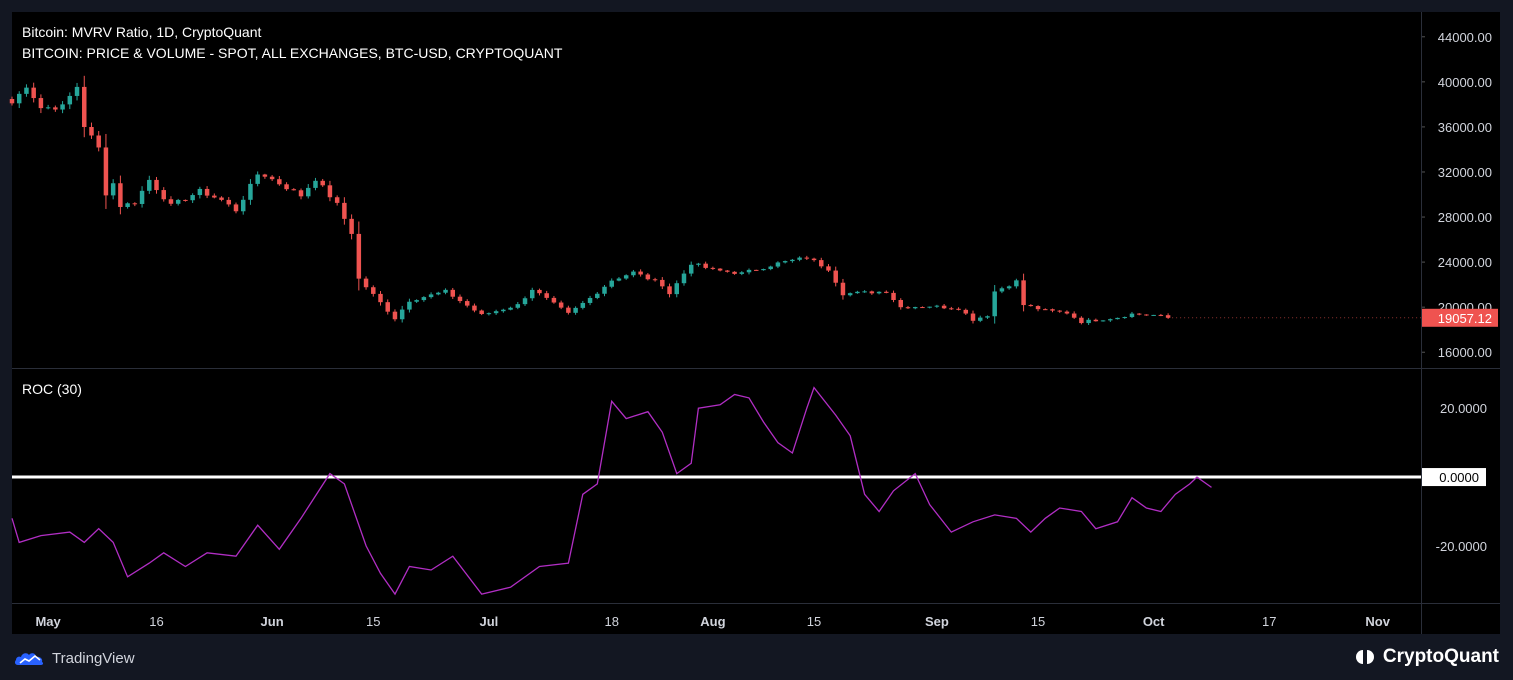 This screenshot has width=1513, height=680. What do you see at coordinates (611, 621) in the screenshot?
I see `time-tick-label: 18` at bounding box center [611, 621].